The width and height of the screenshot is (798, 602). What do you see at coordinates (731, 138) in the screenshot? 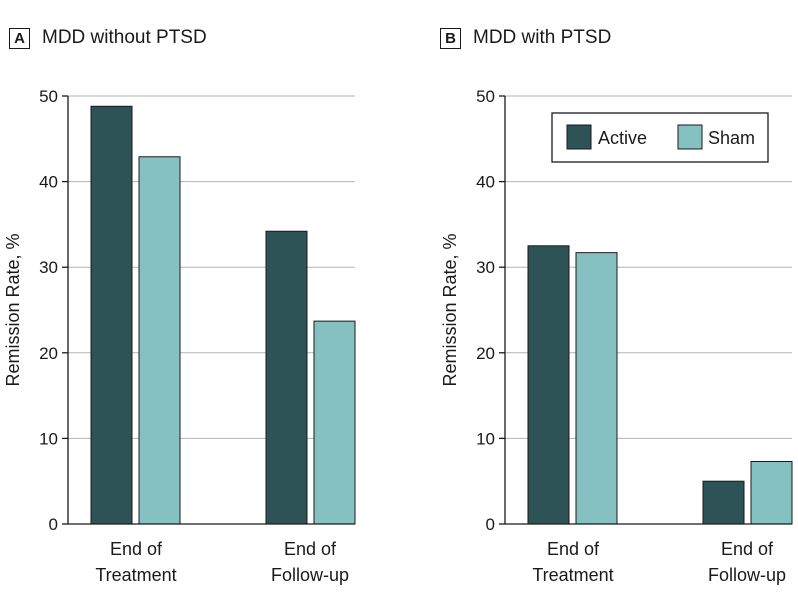
I see `legend-label-sham: Sham` at bounding box center [731, 138].